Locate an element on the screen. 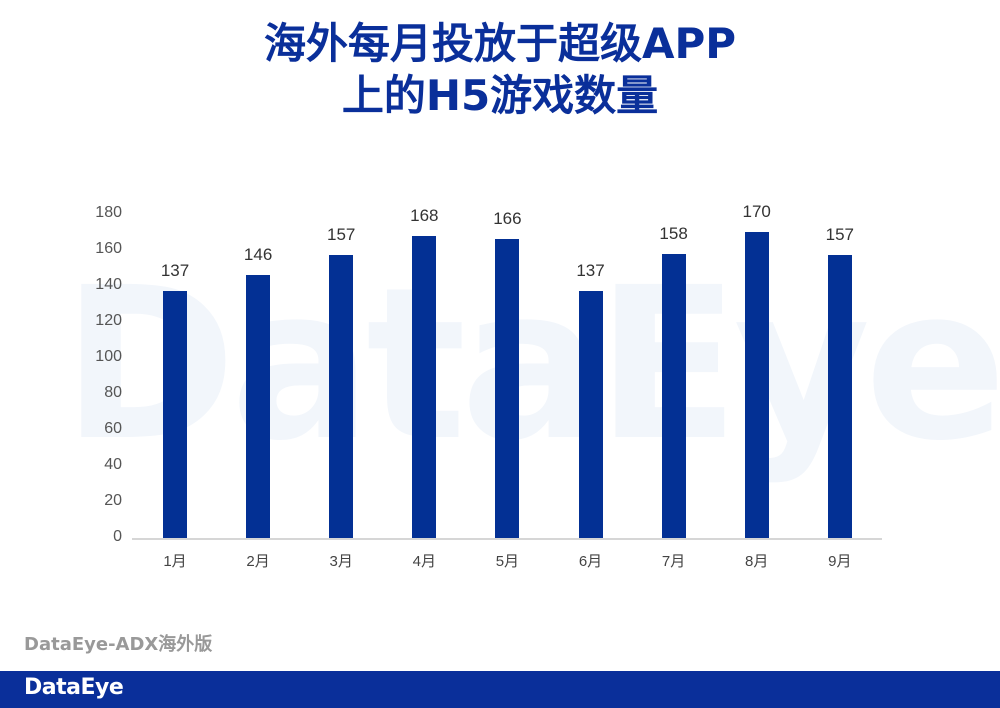 The width and height of the screenshot is (1000, 708). bar-value-label: 158 is located at coordinates (673, 233).